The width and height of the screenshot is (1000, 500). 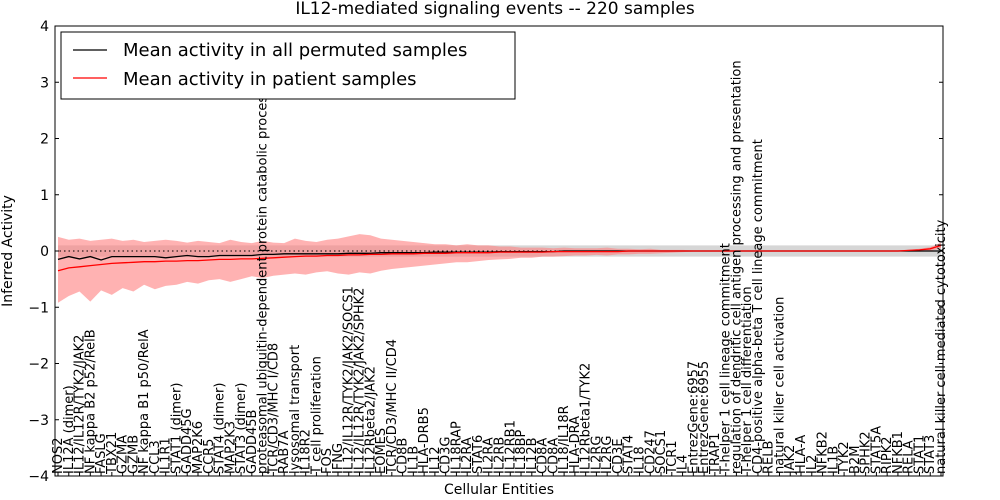 I want to click on x-tick-label: EntrezGene:6957, so click(x=693, y=417).